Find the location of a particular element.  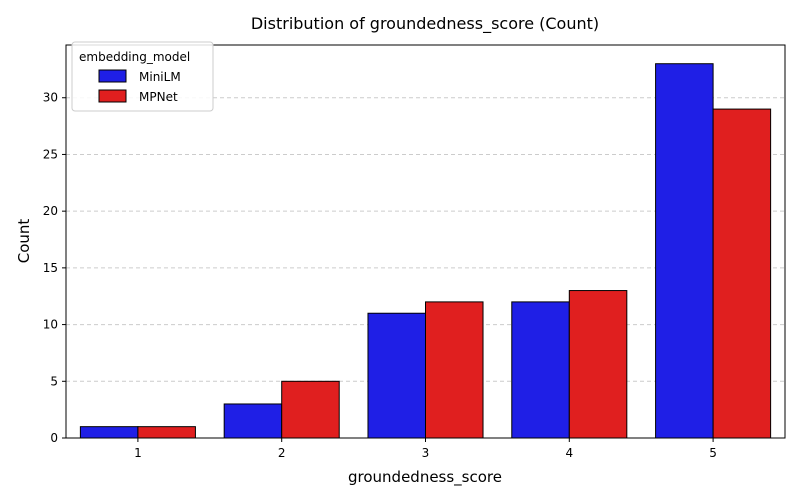

legend: embedding_model MiniLM MPNet is located at coordinates (142, 76).